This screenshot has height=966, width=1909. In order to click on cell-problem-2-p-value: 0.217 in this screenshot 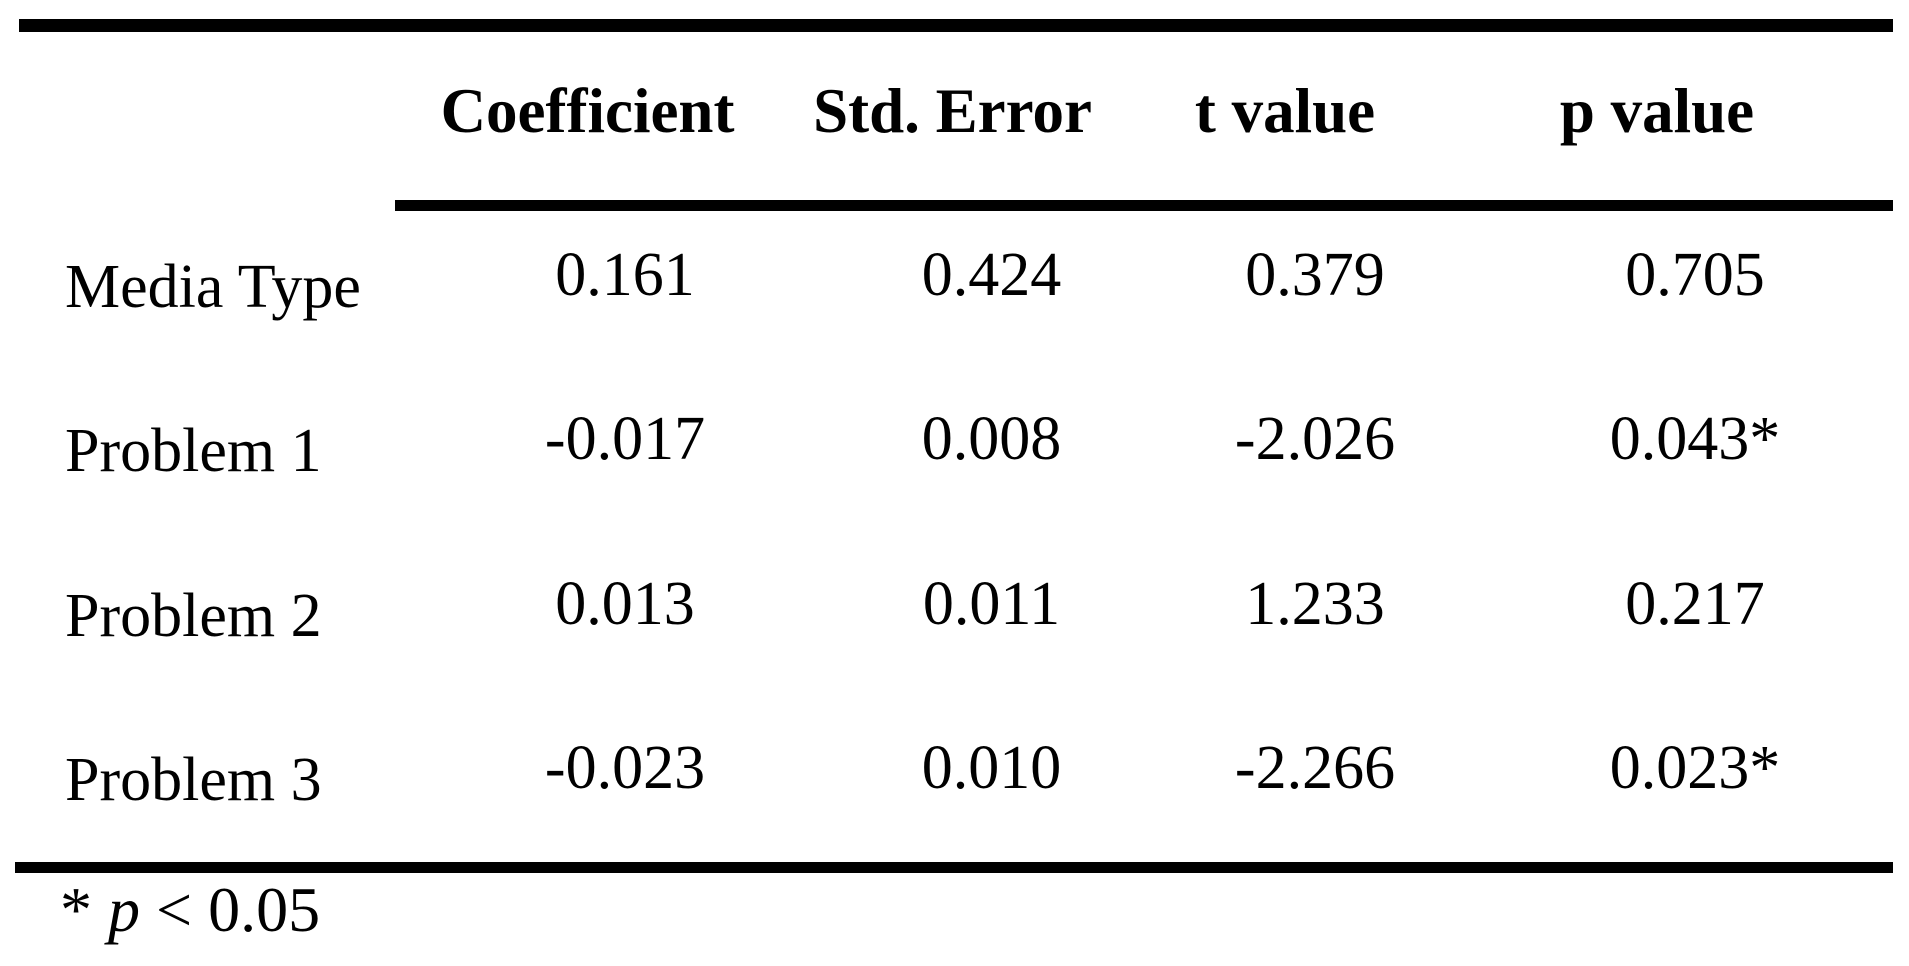, I will do `click(1695, 603)`.